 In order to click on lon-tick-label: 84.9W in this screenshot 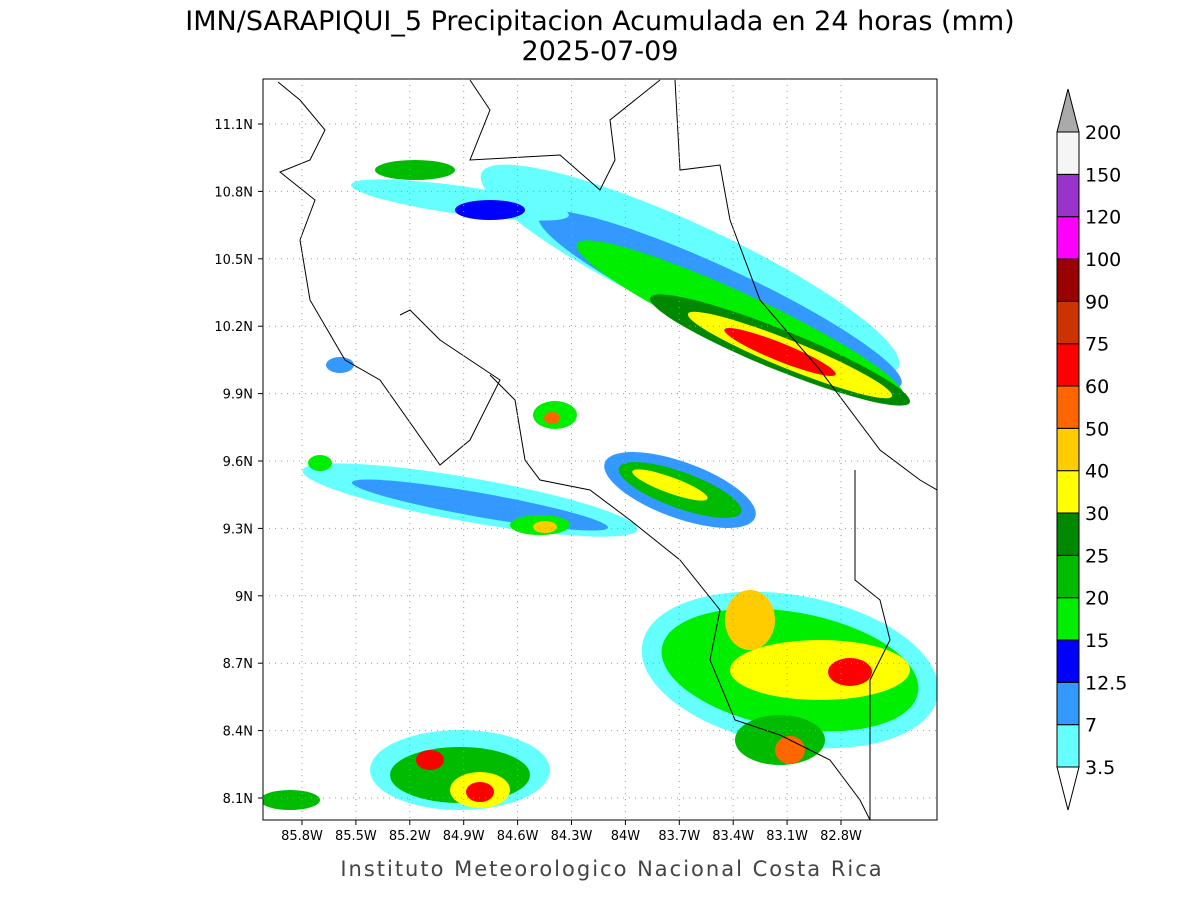, I will do `click(464, 836)`.